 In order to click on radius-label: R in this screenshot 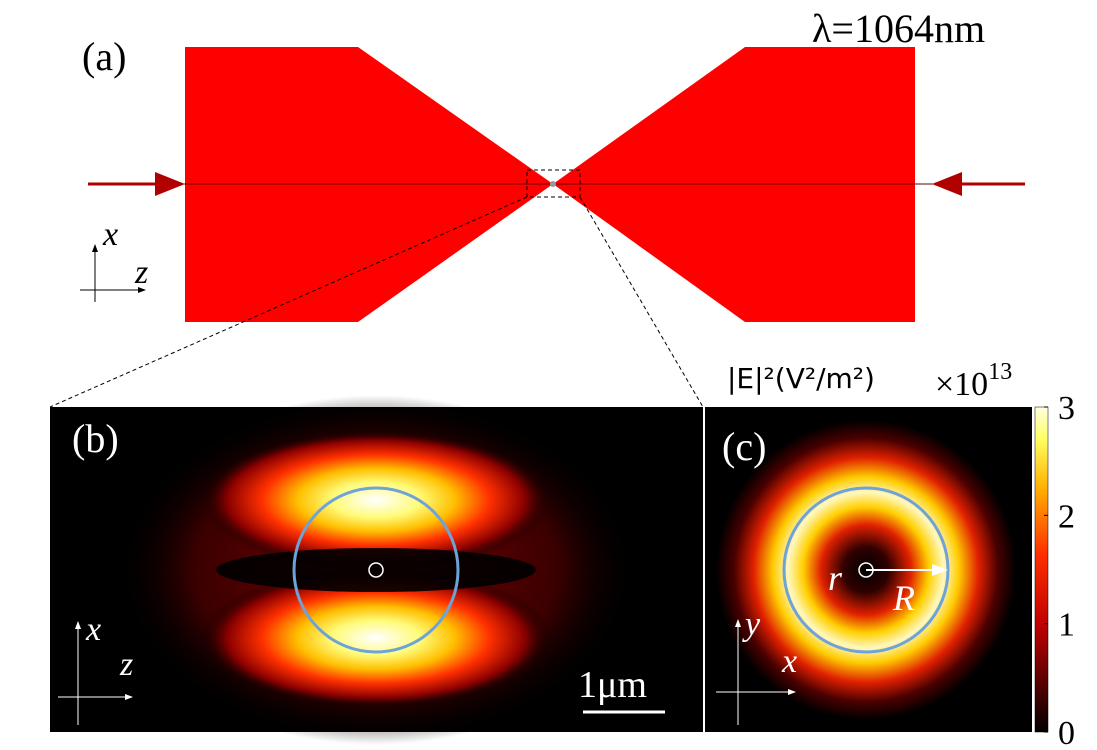, I will do `click(903, 598)`.